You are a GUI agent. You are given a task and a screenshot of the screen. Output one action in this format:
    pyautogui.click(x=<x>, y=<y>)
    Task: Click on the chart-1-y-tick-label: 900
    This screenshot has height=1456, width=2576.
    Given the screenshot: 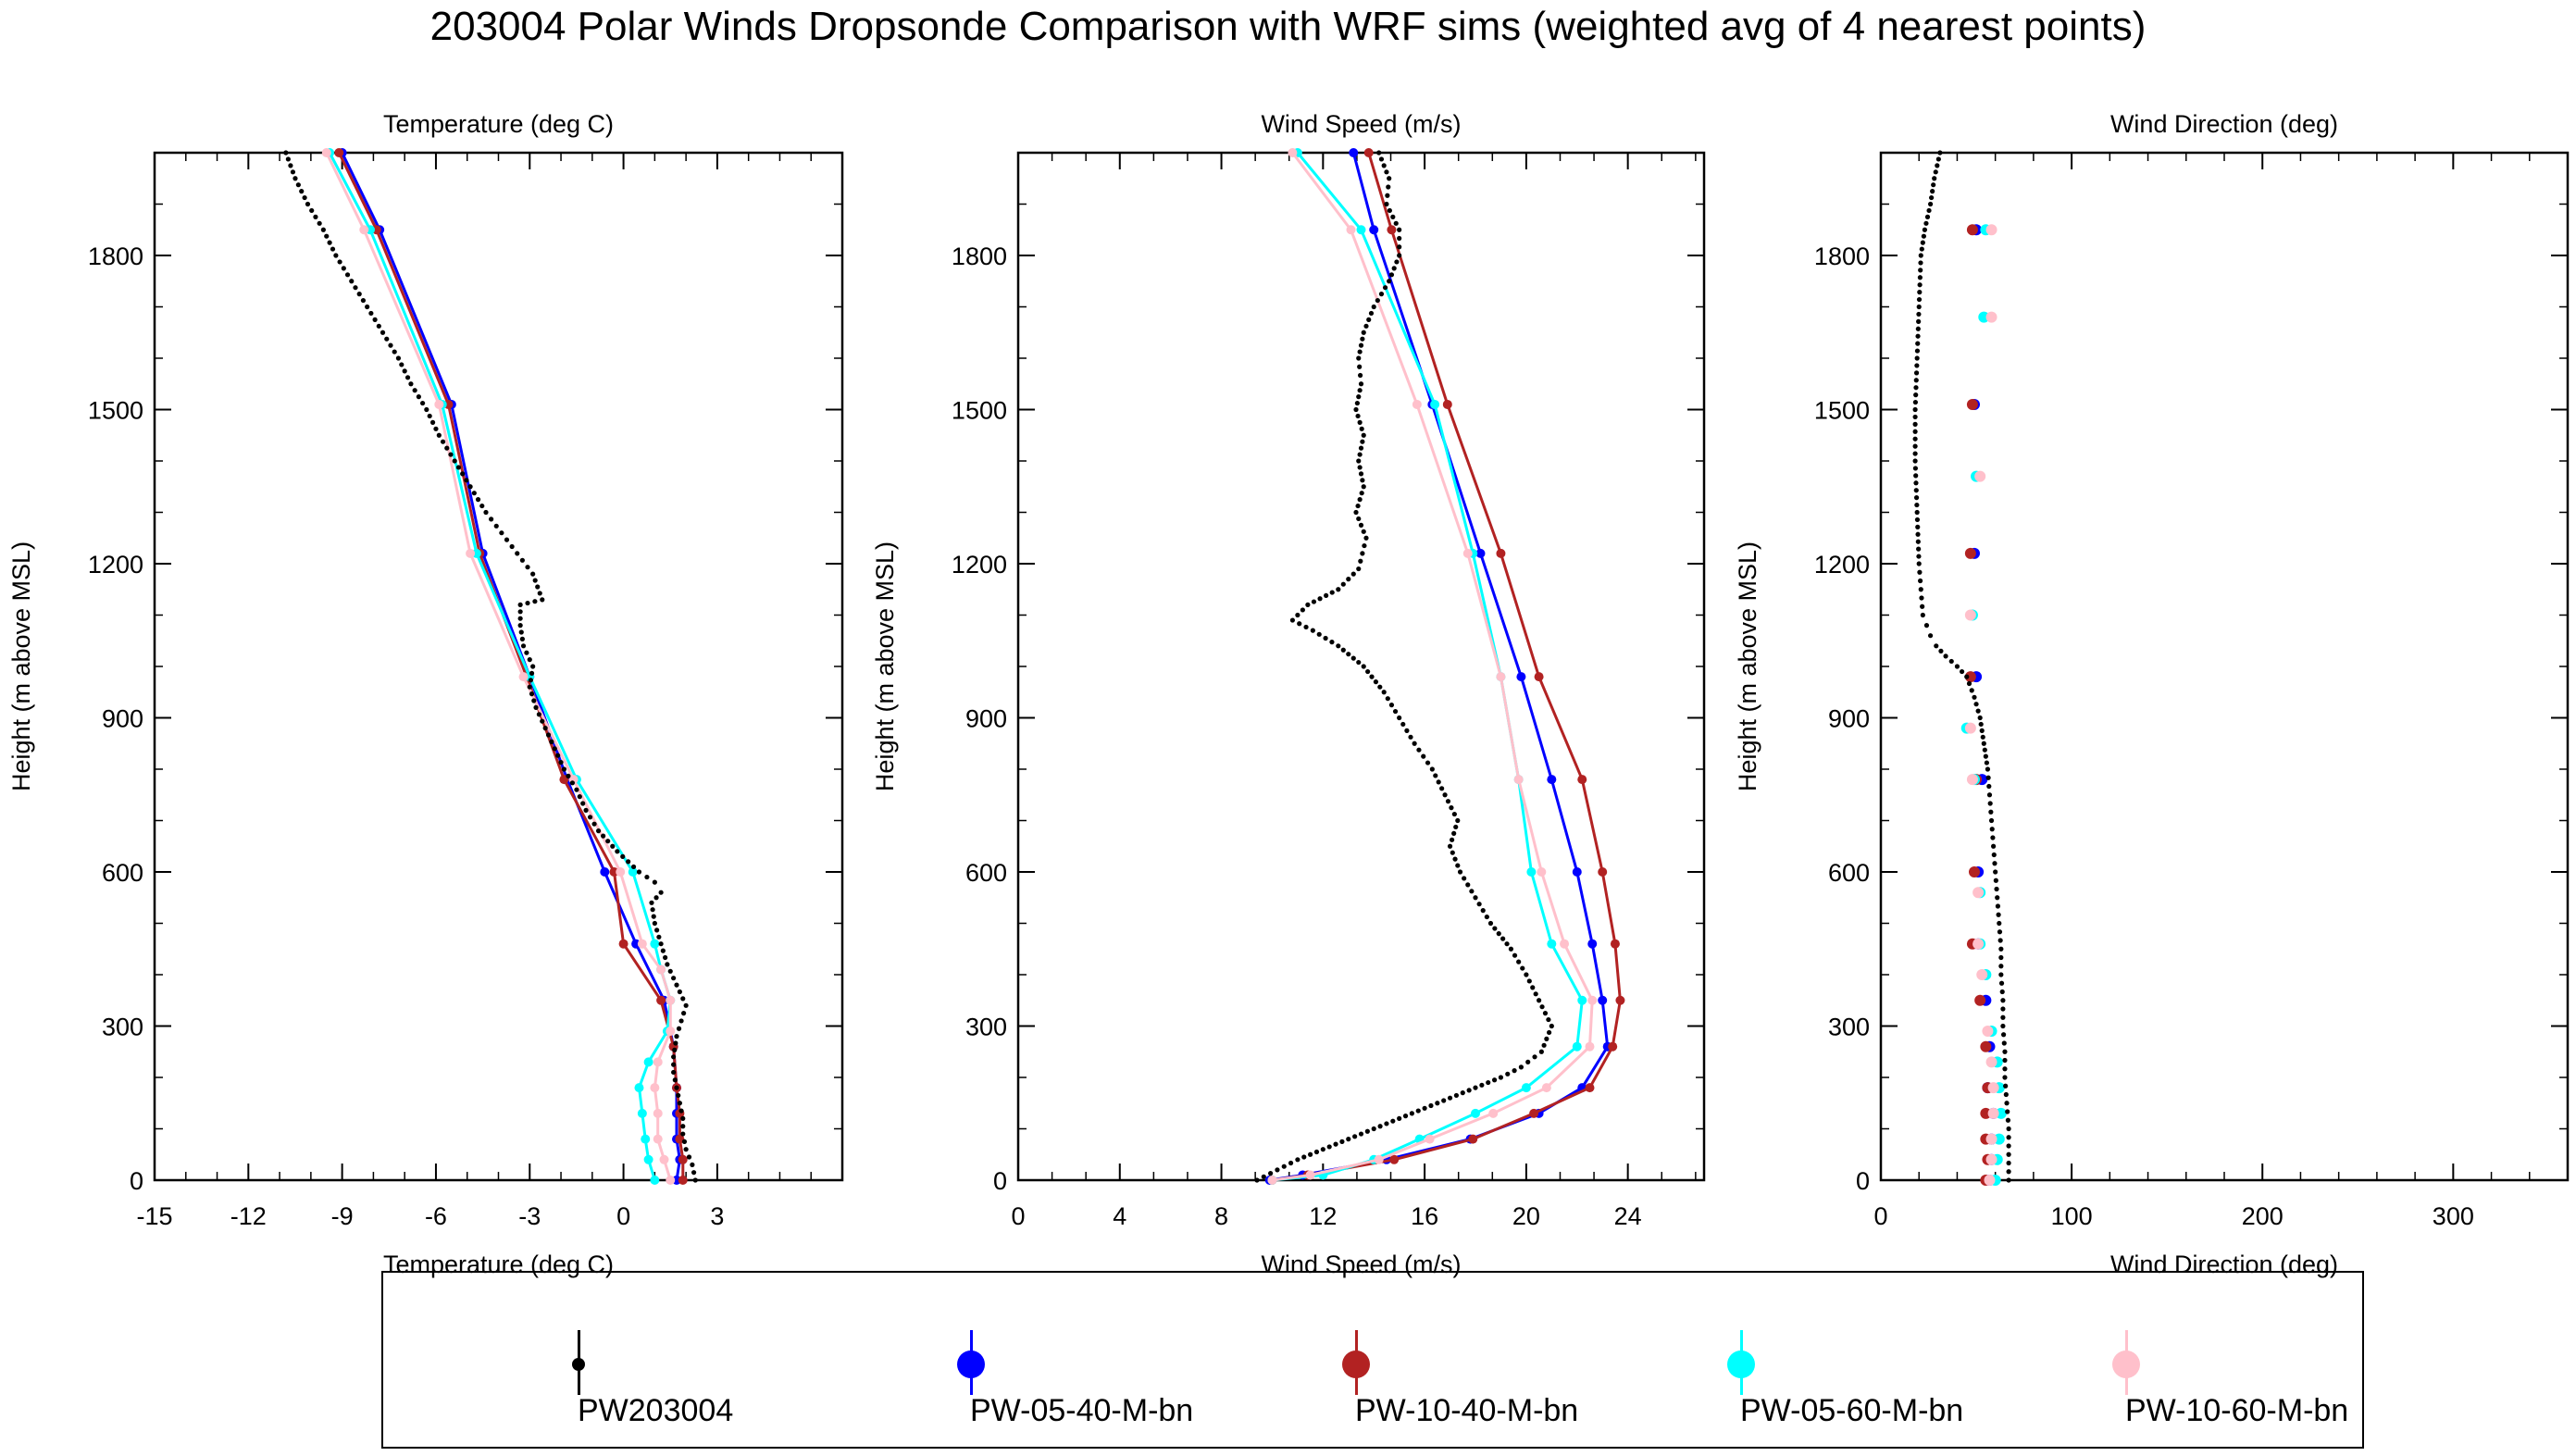 What is the action you would take?
    pyautogui.click(x=122, y=719)
    